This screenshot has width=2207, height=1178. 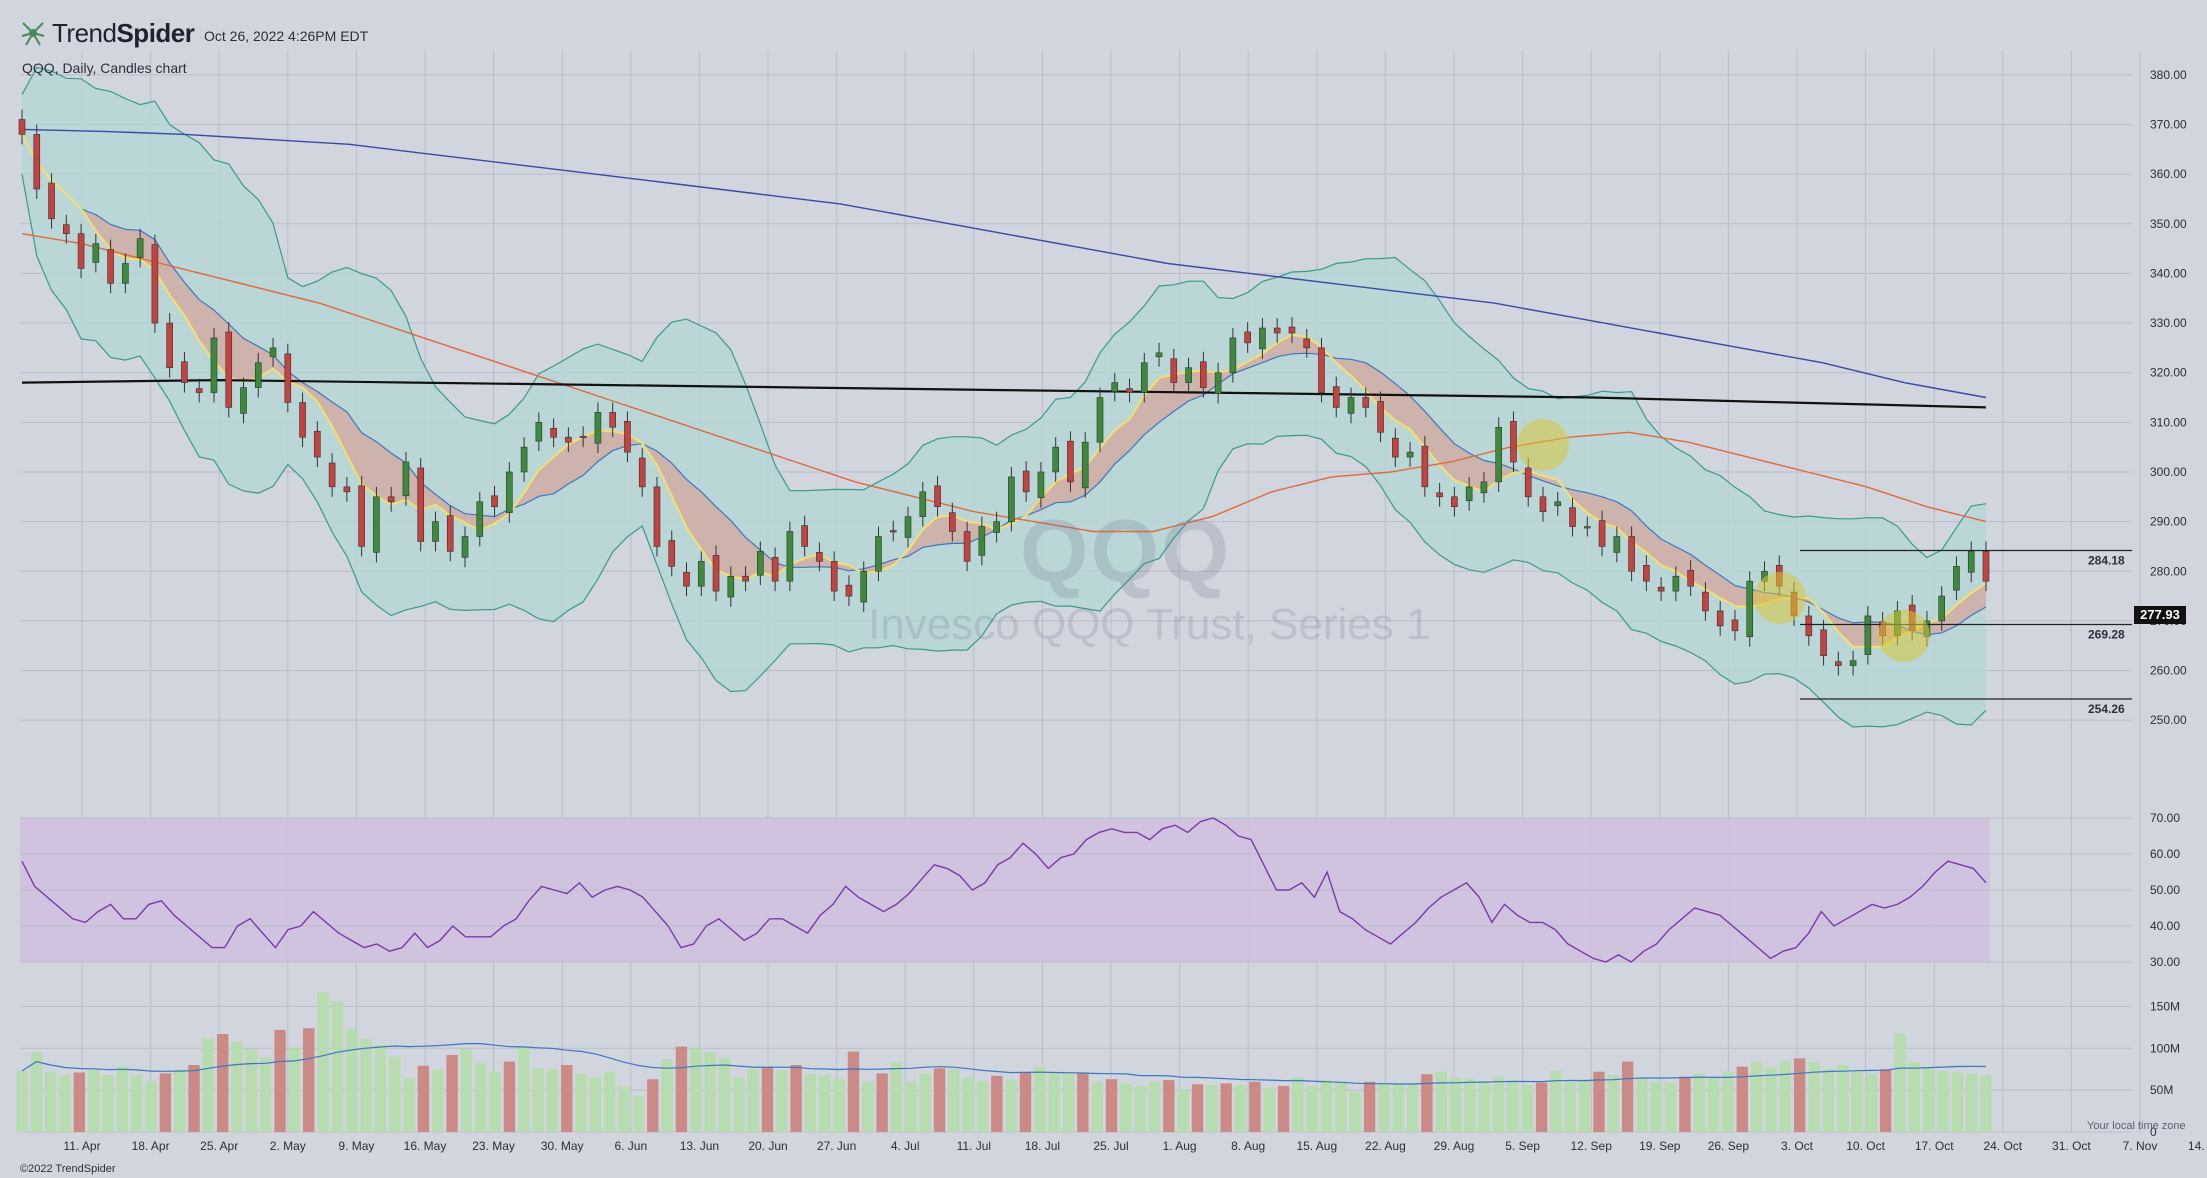 I want to click on x-tick-label: 3. Oct, so click(x=1797, y=1146).